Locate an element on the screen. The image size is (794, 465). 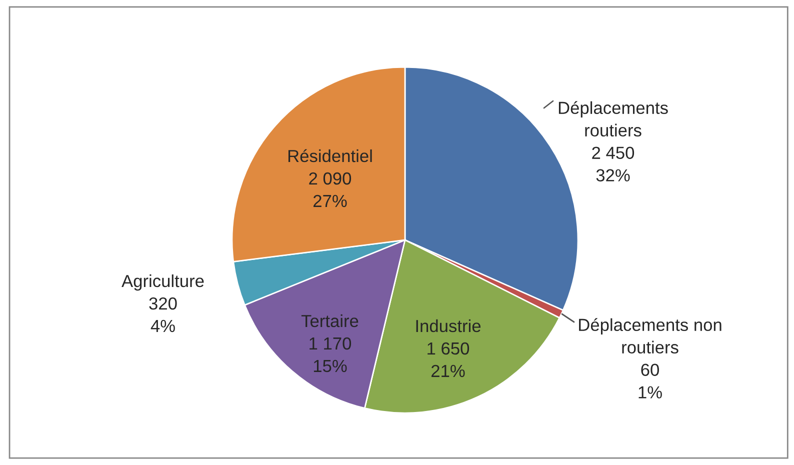
data-label: 320 4% is located at coordinates (163, 314).